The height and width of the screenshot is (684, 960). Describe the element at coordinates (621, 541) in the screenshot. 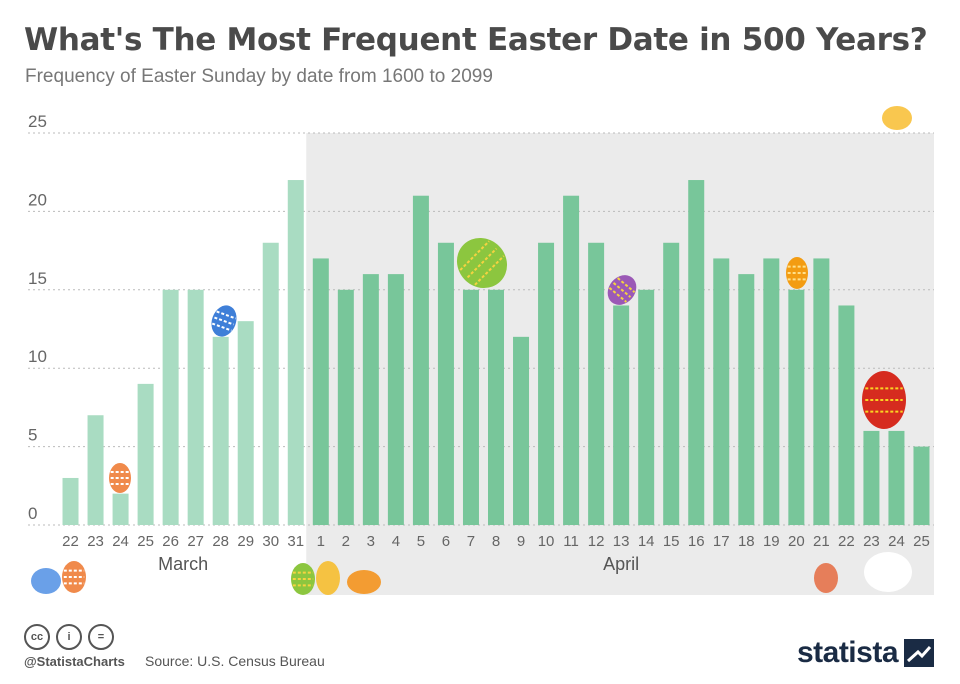

I see `x-tick-label: 13` at that location.